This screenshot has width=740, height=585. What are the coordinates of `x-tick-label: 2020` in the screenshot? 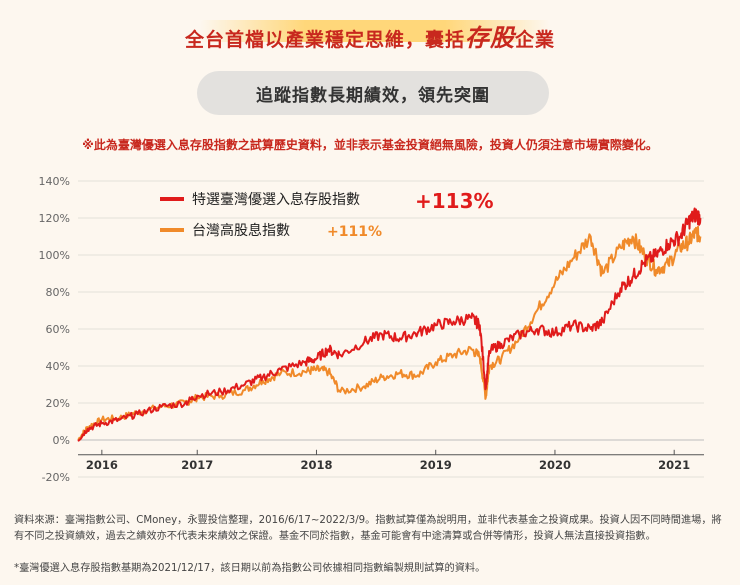 It's located at (555, 465).